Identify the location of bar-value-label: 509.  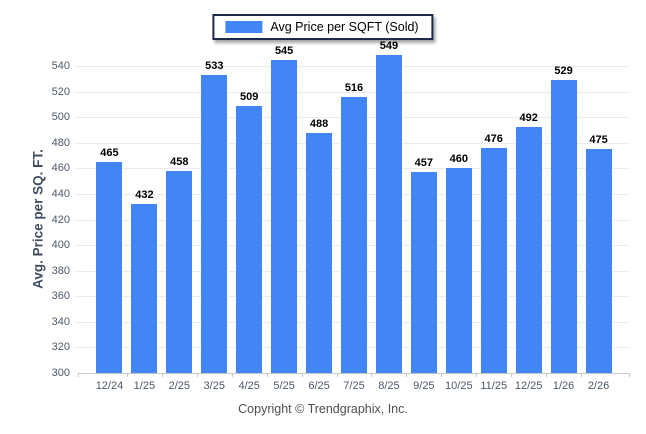
(249, 96).